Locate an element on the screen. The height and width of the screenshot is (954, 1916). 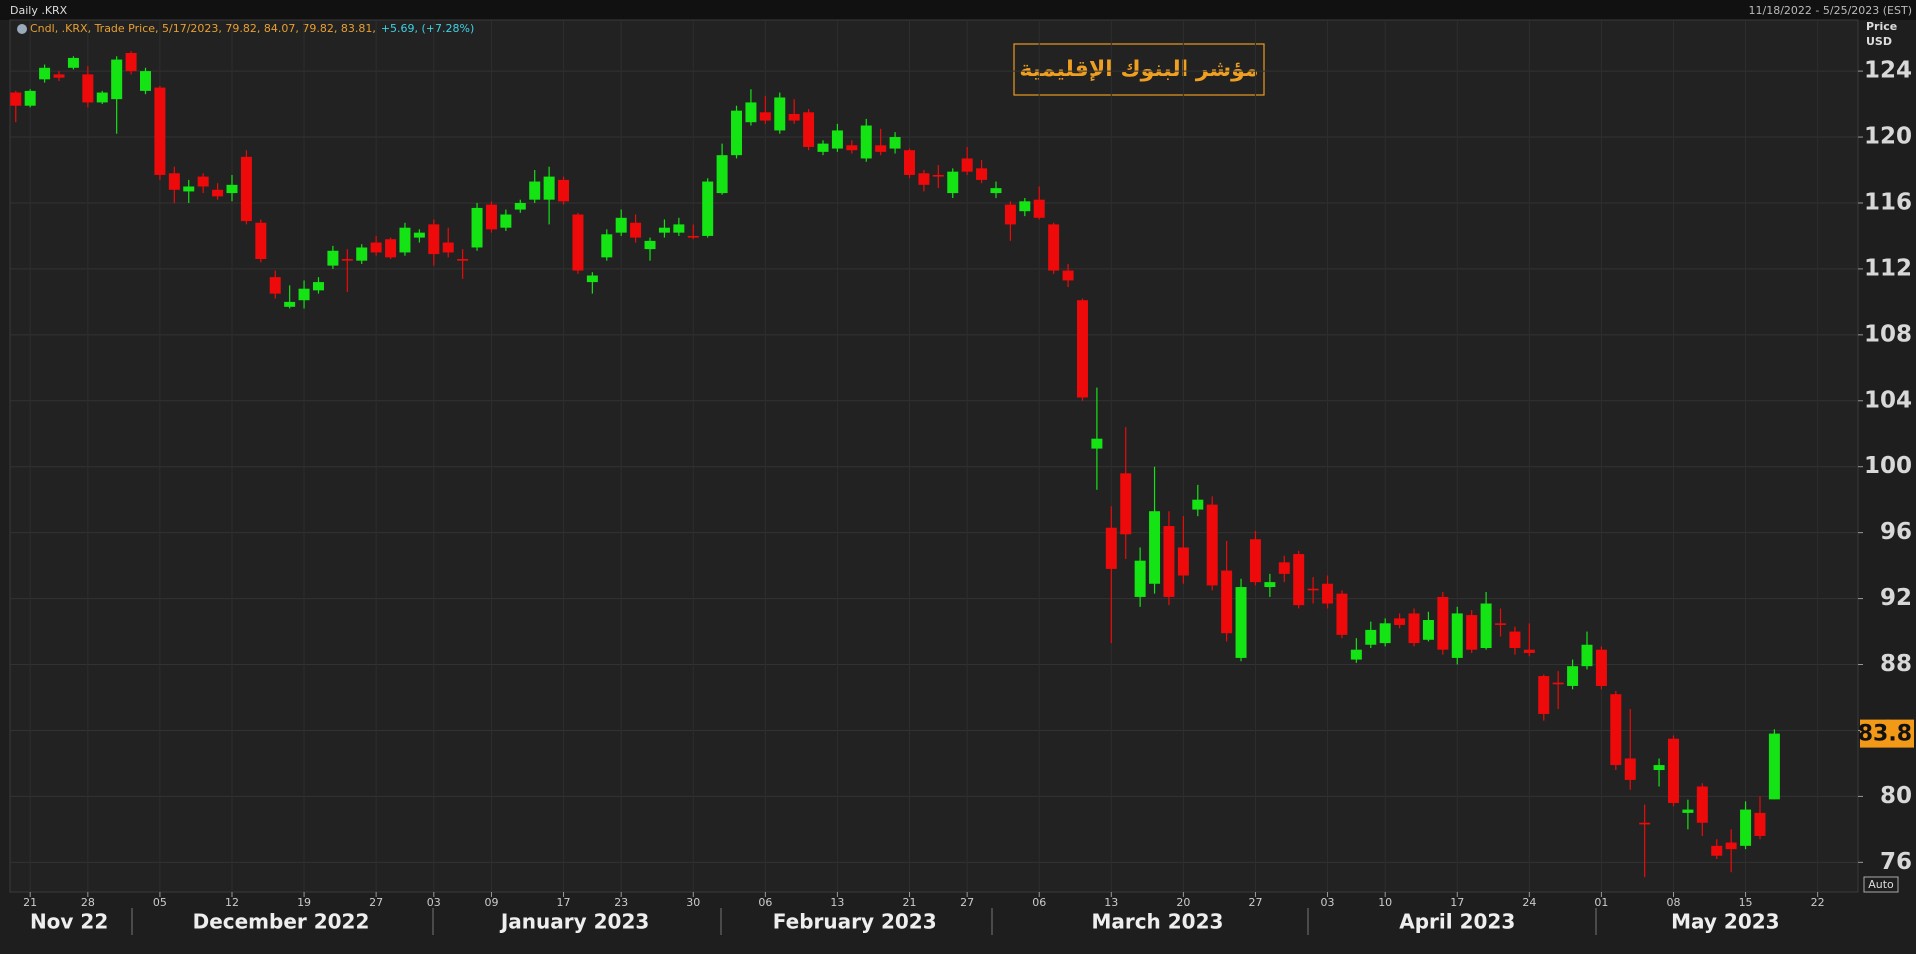
x-tick-label: 06 is located at coordinates (1039, 902).